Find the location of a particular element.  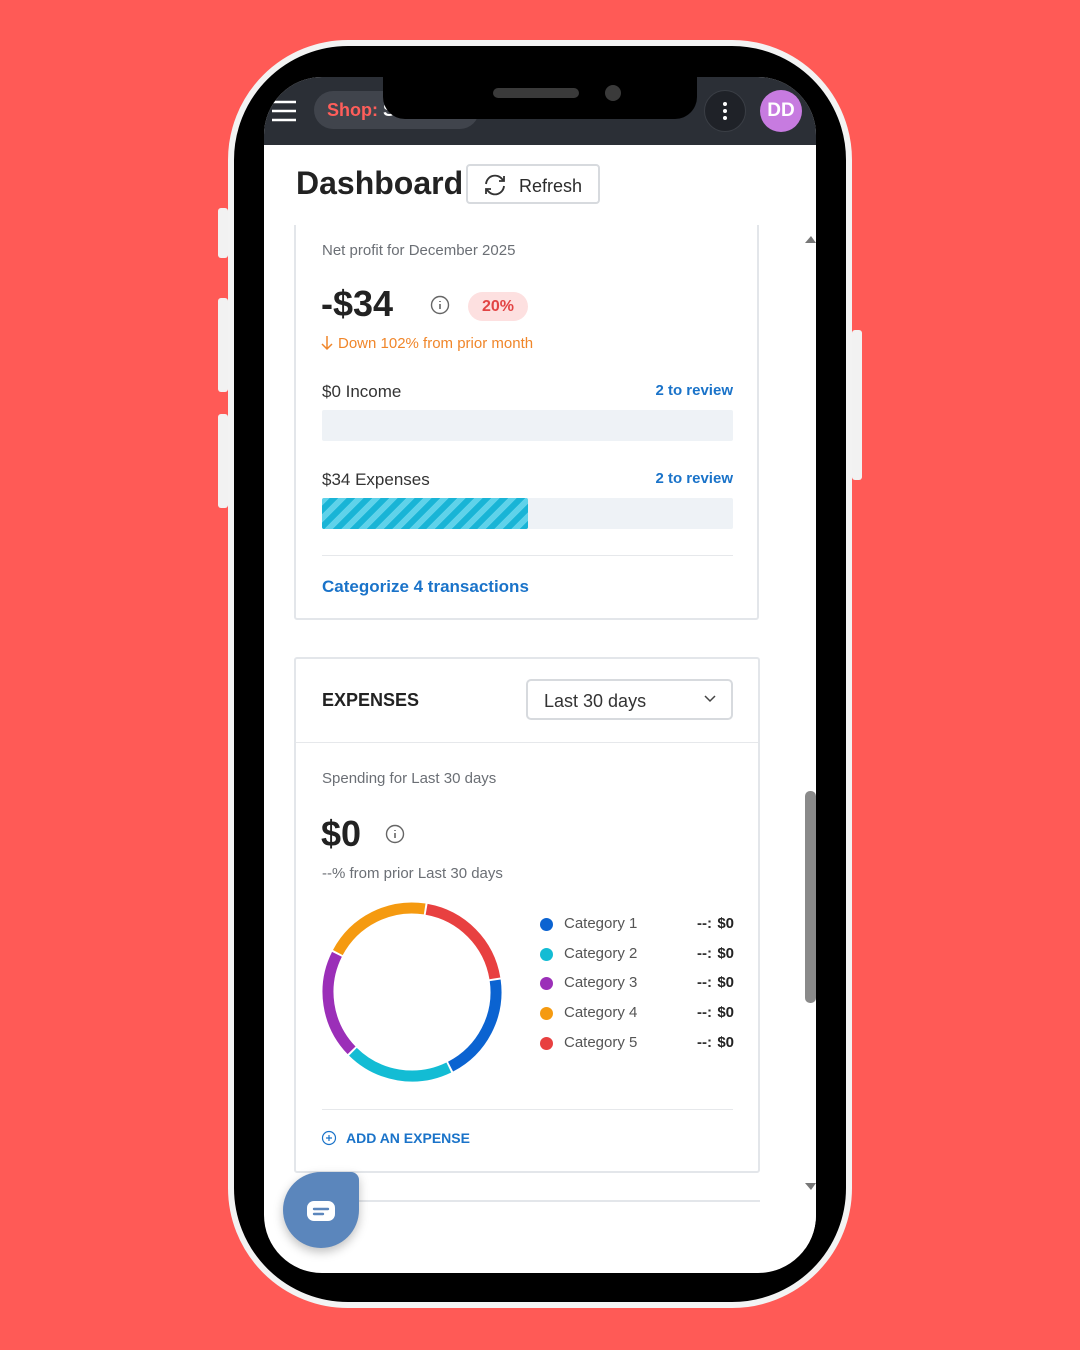

more-button is located at coordinates (725, 111).